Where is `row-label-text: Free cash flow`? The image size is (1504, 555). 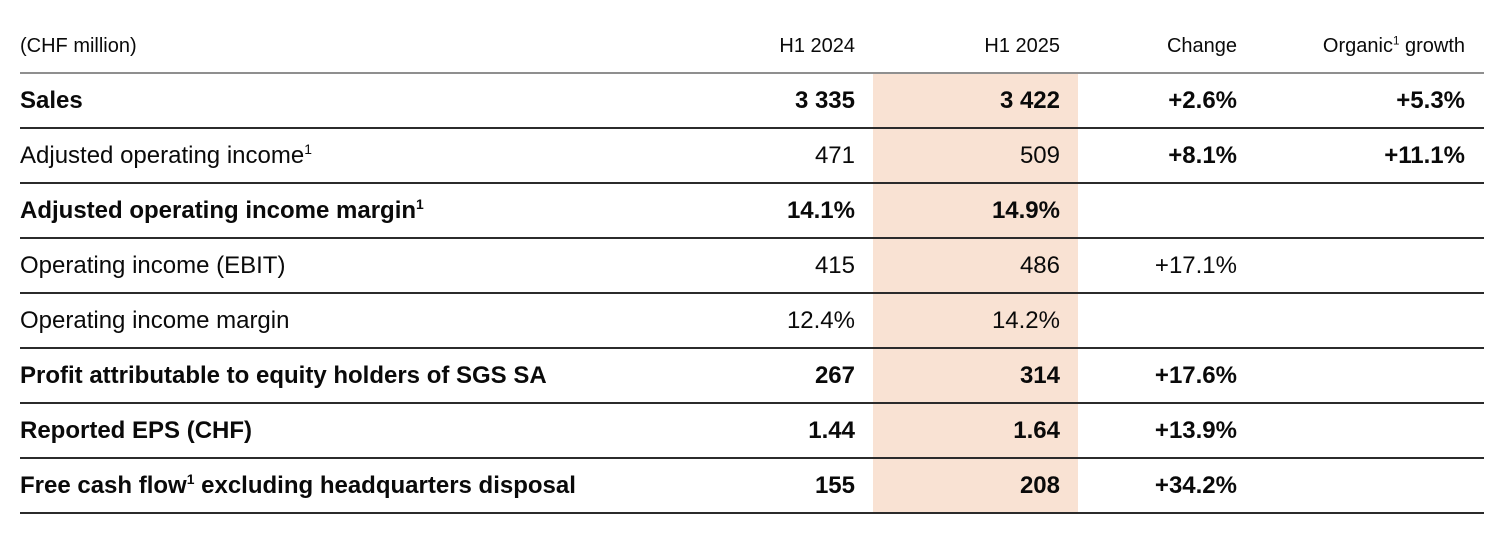
row-label-text: Free cash flow is located at coordinates (103, 485).